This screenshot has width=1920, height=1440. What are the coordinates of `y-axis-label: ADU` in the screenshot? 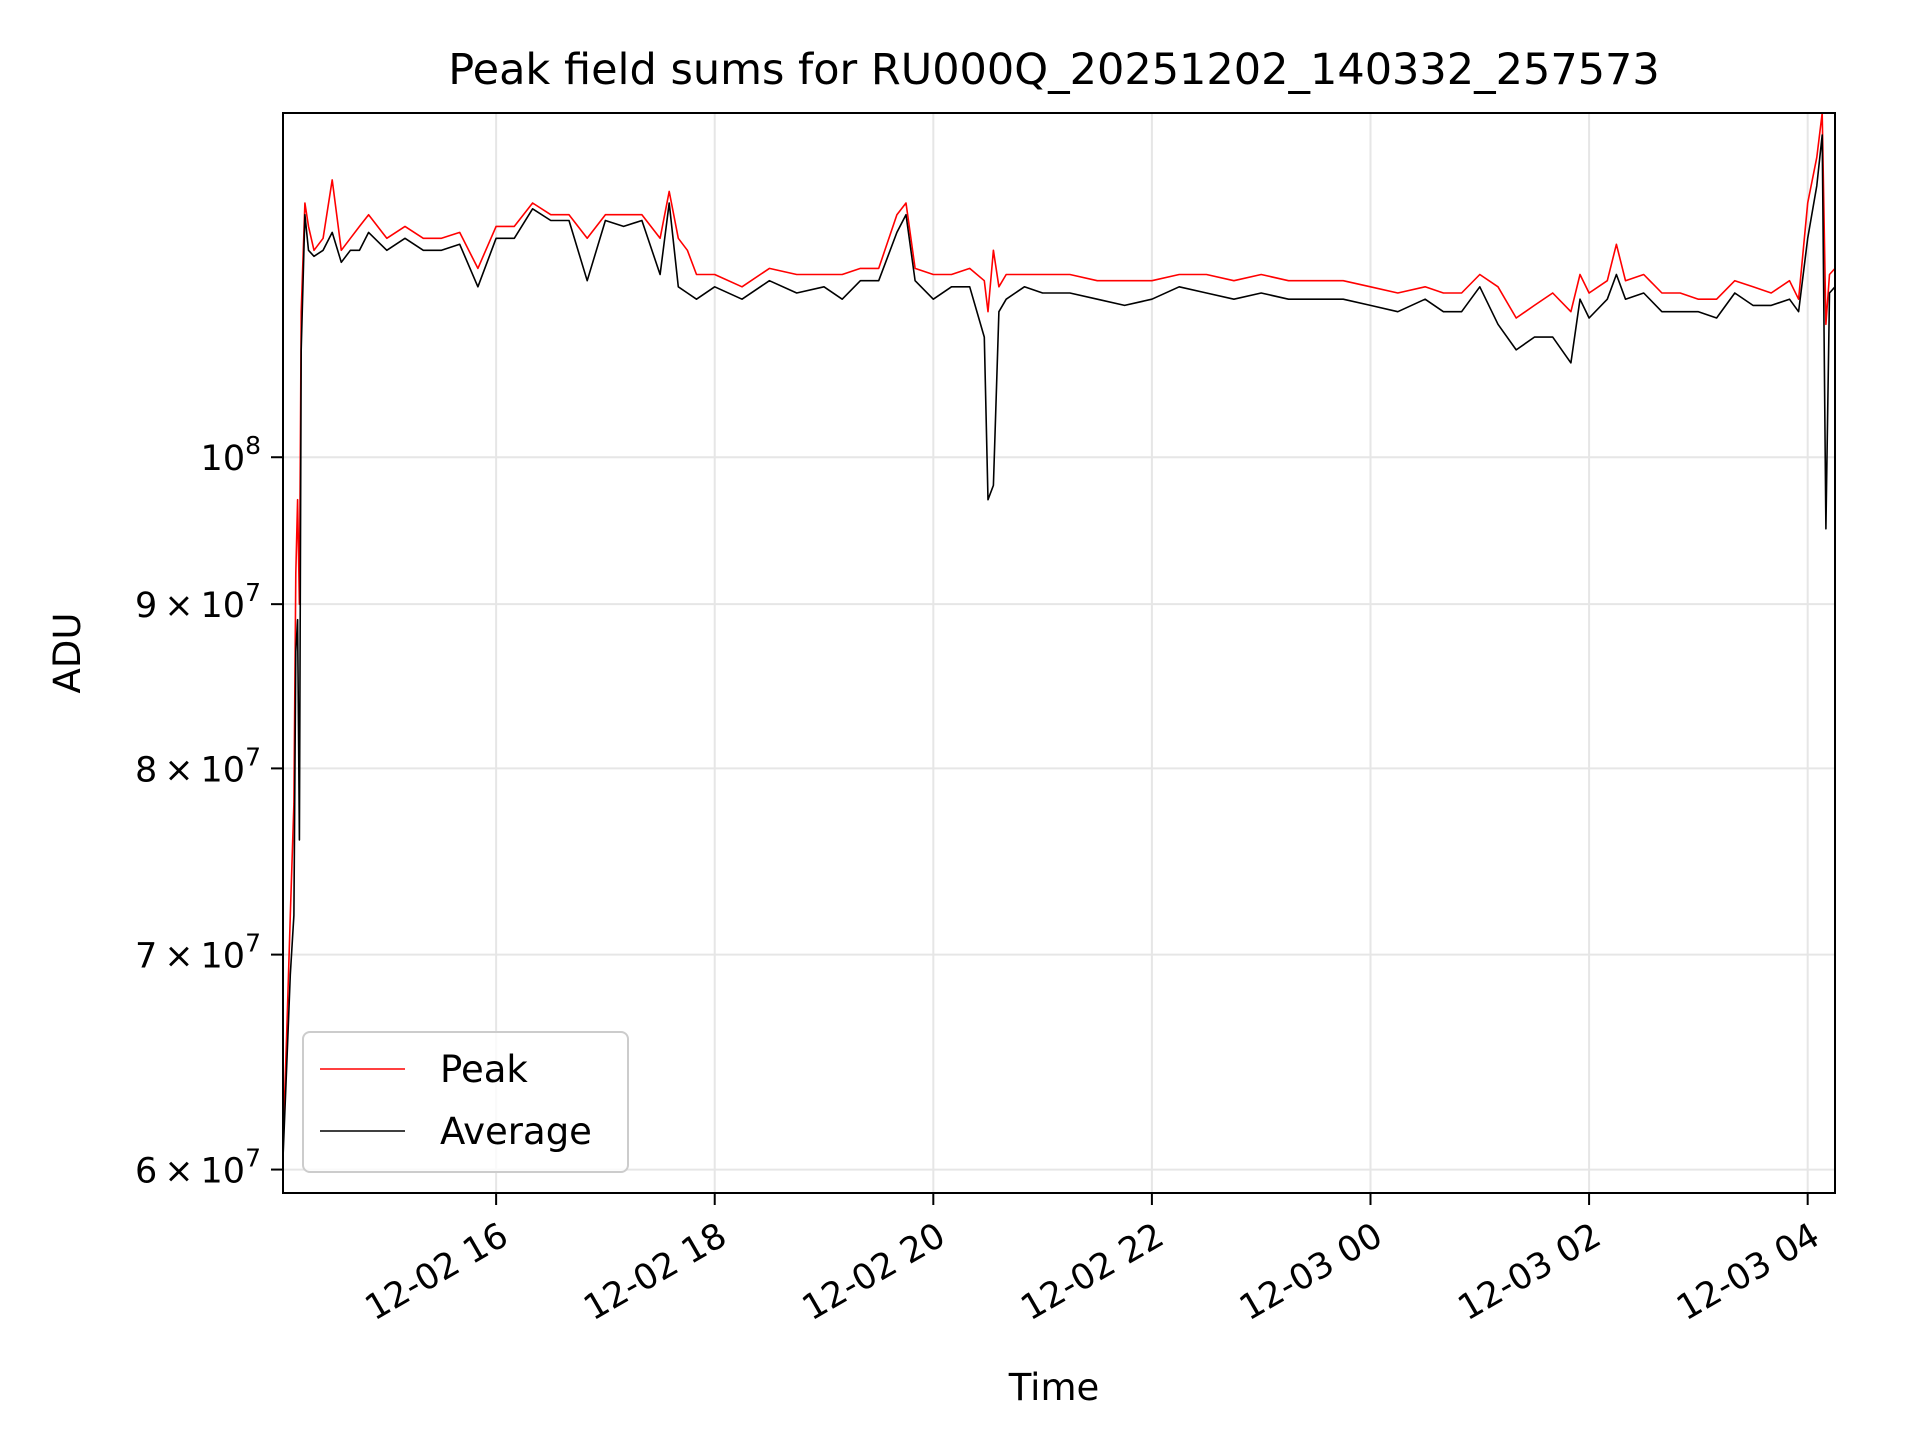 It's located at (67, 653).